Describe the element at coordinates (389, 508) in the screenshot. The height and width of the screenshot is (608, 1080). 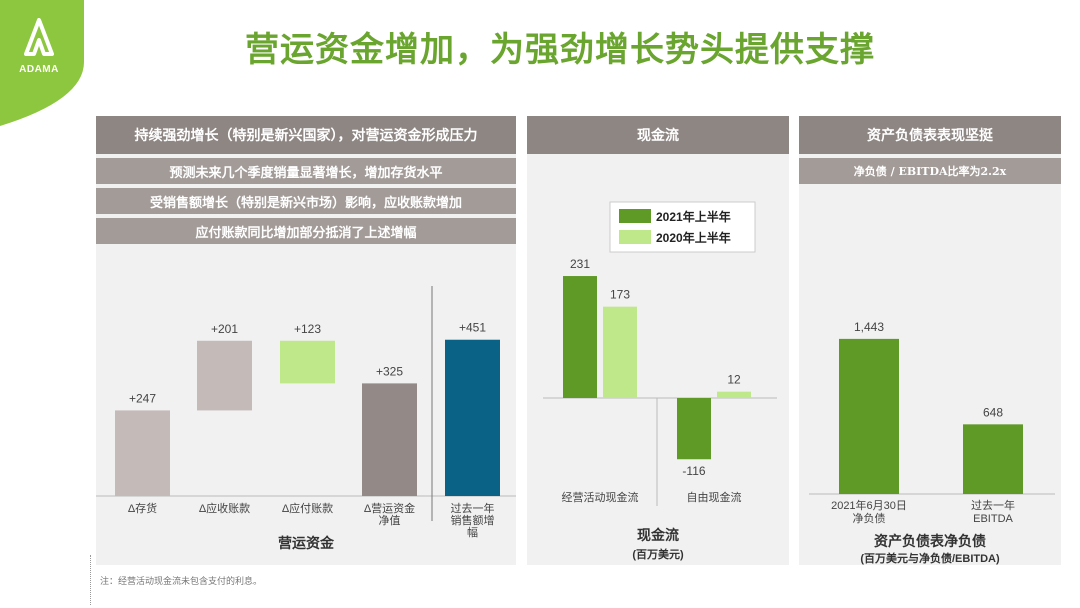
I see `wc-category-label: Δ营运资金` at that location.